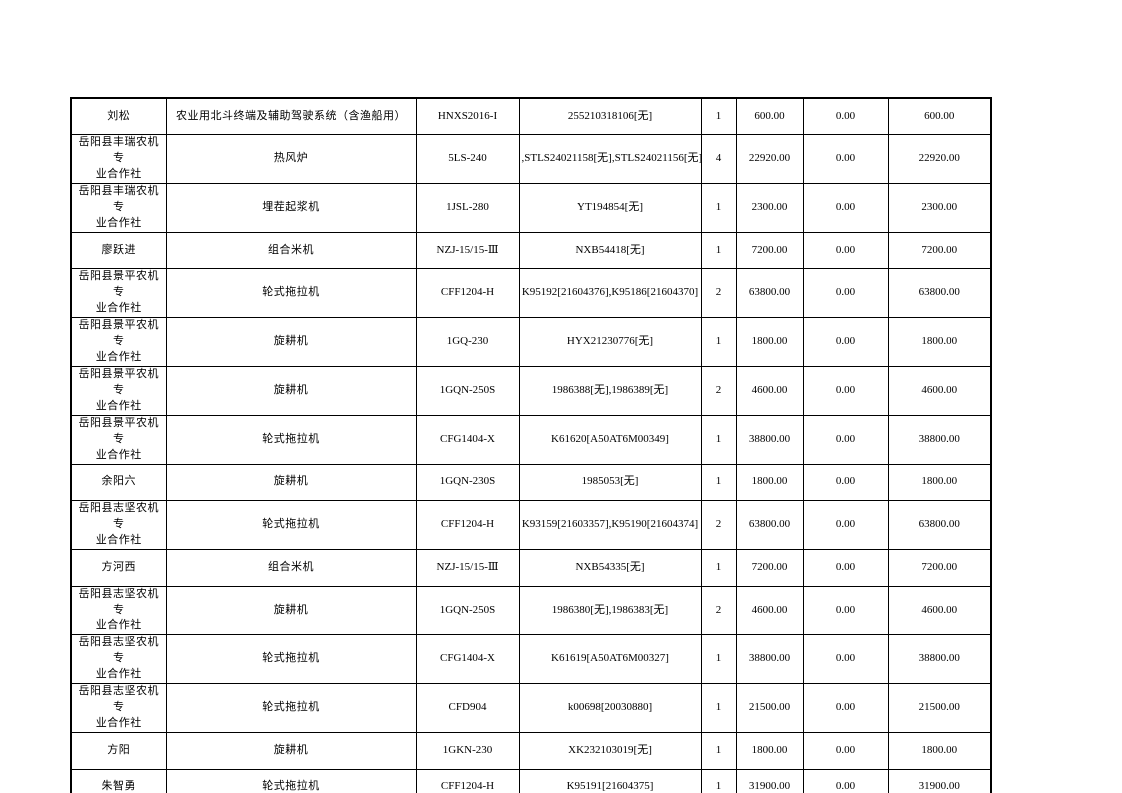 This screenshot has width=1122, height=793. I want to click on cell-amount: 63800.00, so click(769, 293).